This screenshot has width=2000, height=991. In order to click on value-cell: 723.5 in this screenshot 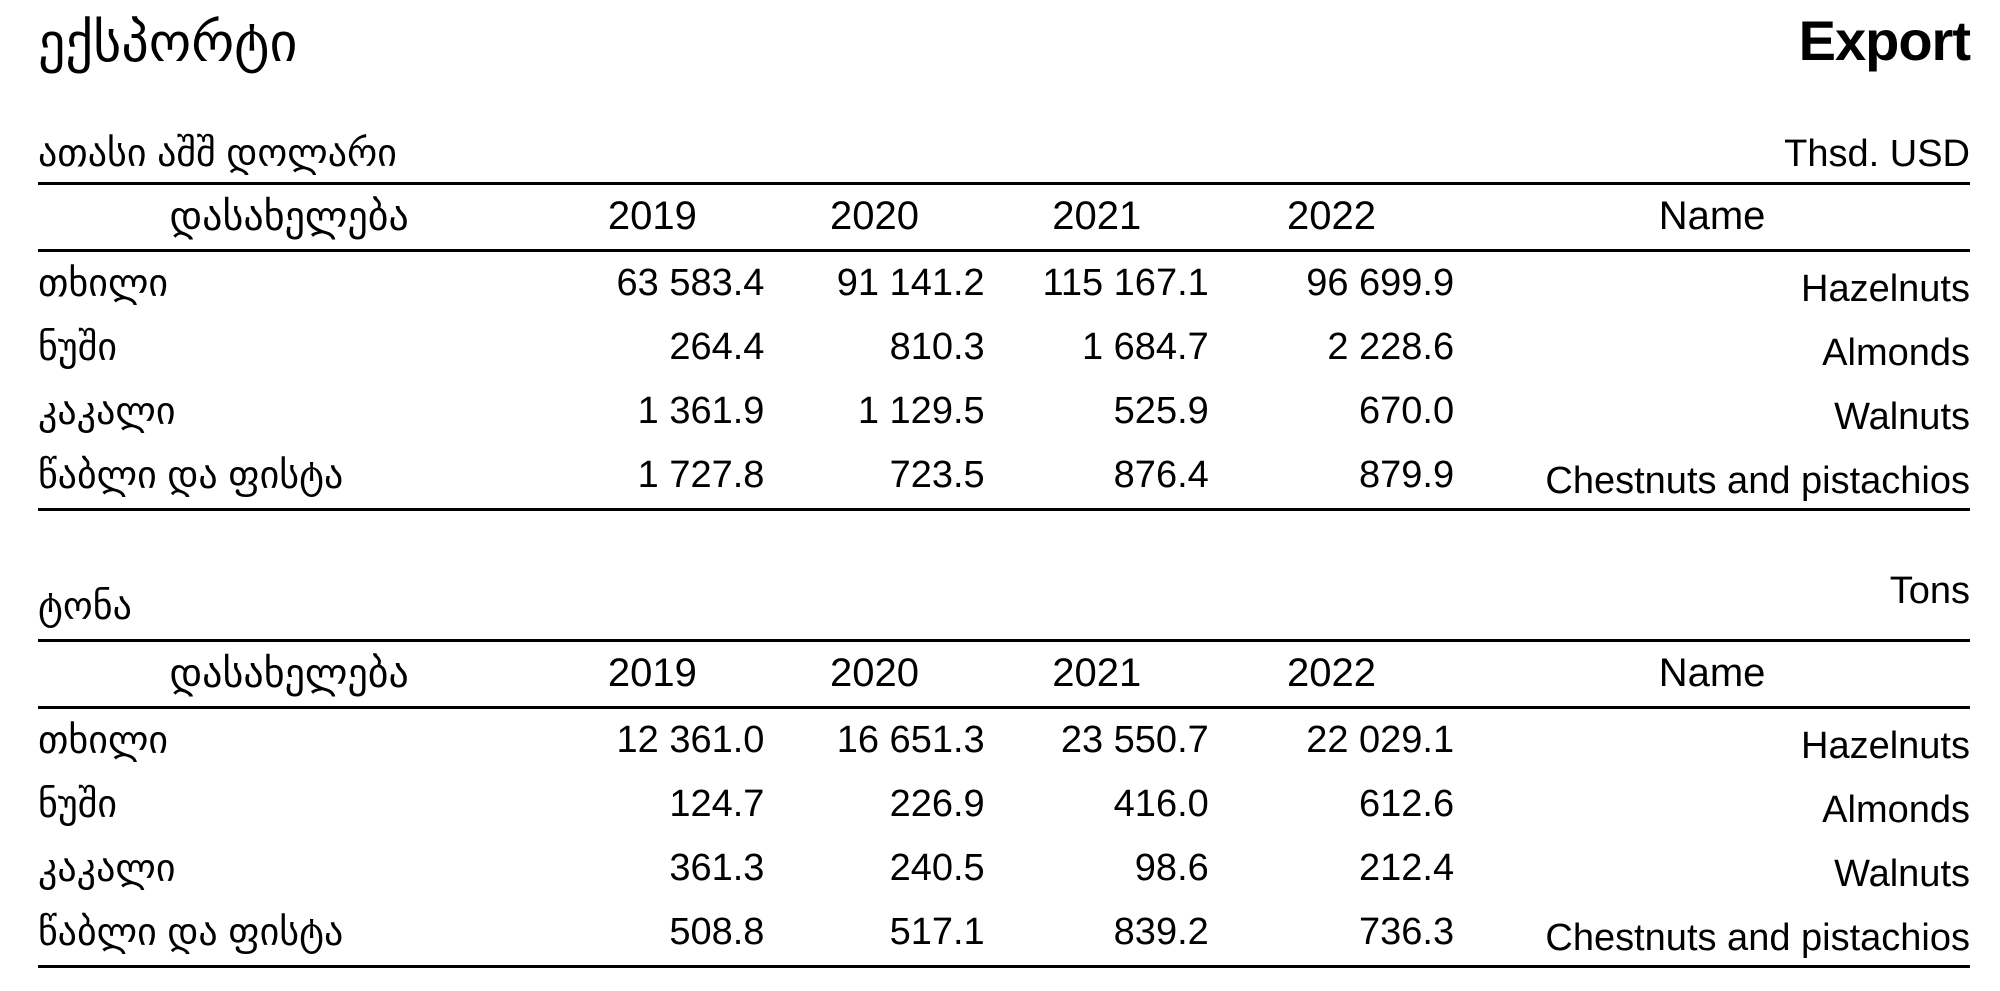, I will do `click(937, 475)`.